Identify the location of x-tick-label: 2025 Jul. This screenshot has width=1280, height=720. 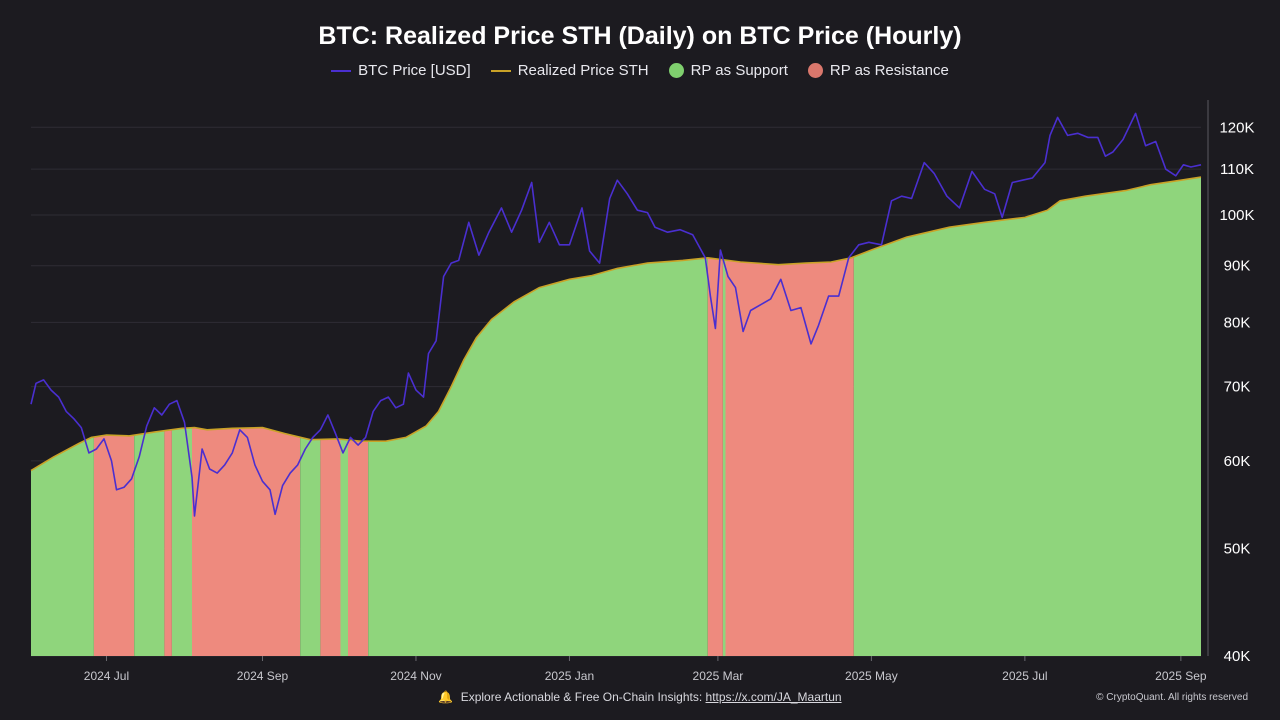
(1024, 676).